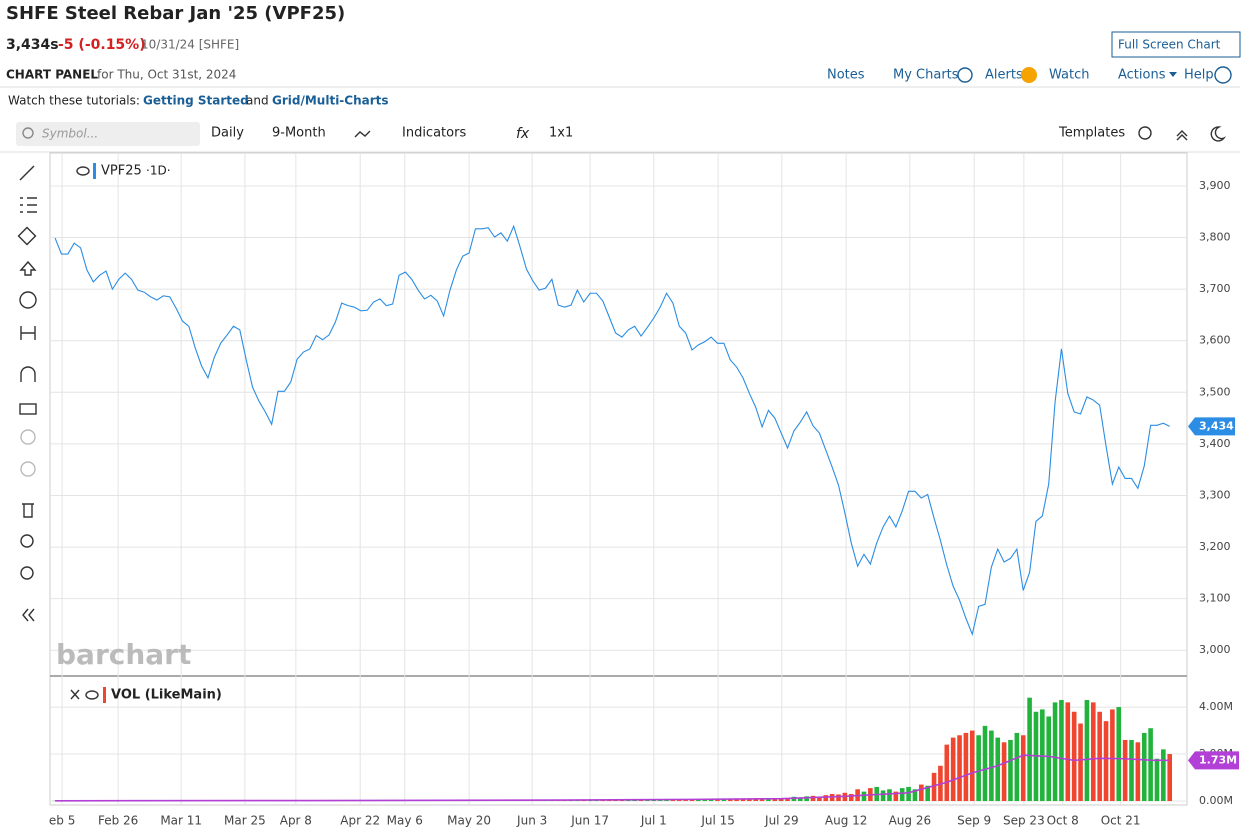 The image size is (1248, 834). What do you see at coordinates (523, 134) in the screenshot?
I see `toolbar-item: fx` at bounding box center [523, 134].